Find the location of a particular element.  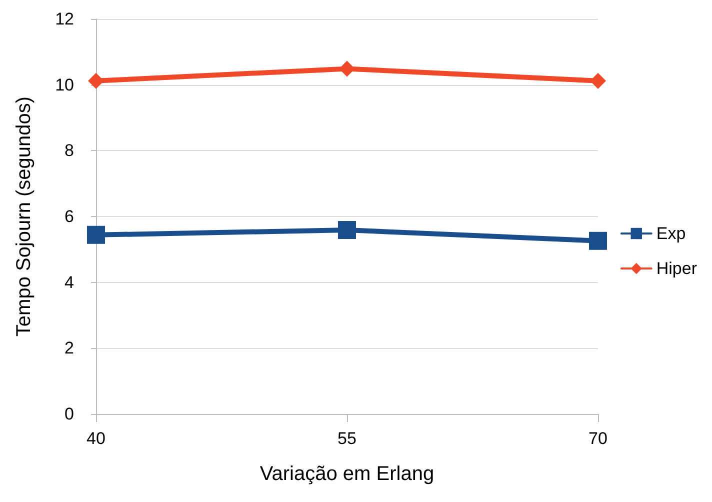

x-tick-label: 40 is located at coordinates (96, 438).